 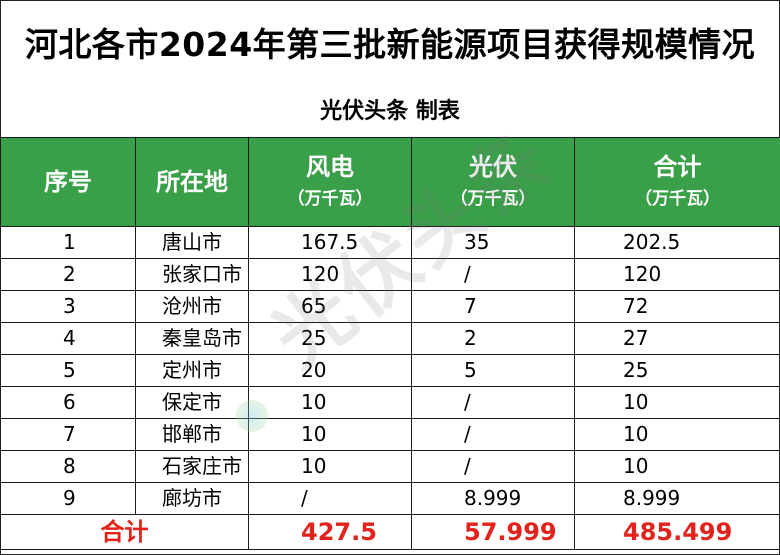 I want to click on cell-index: 1, so click(x=68, y=242).